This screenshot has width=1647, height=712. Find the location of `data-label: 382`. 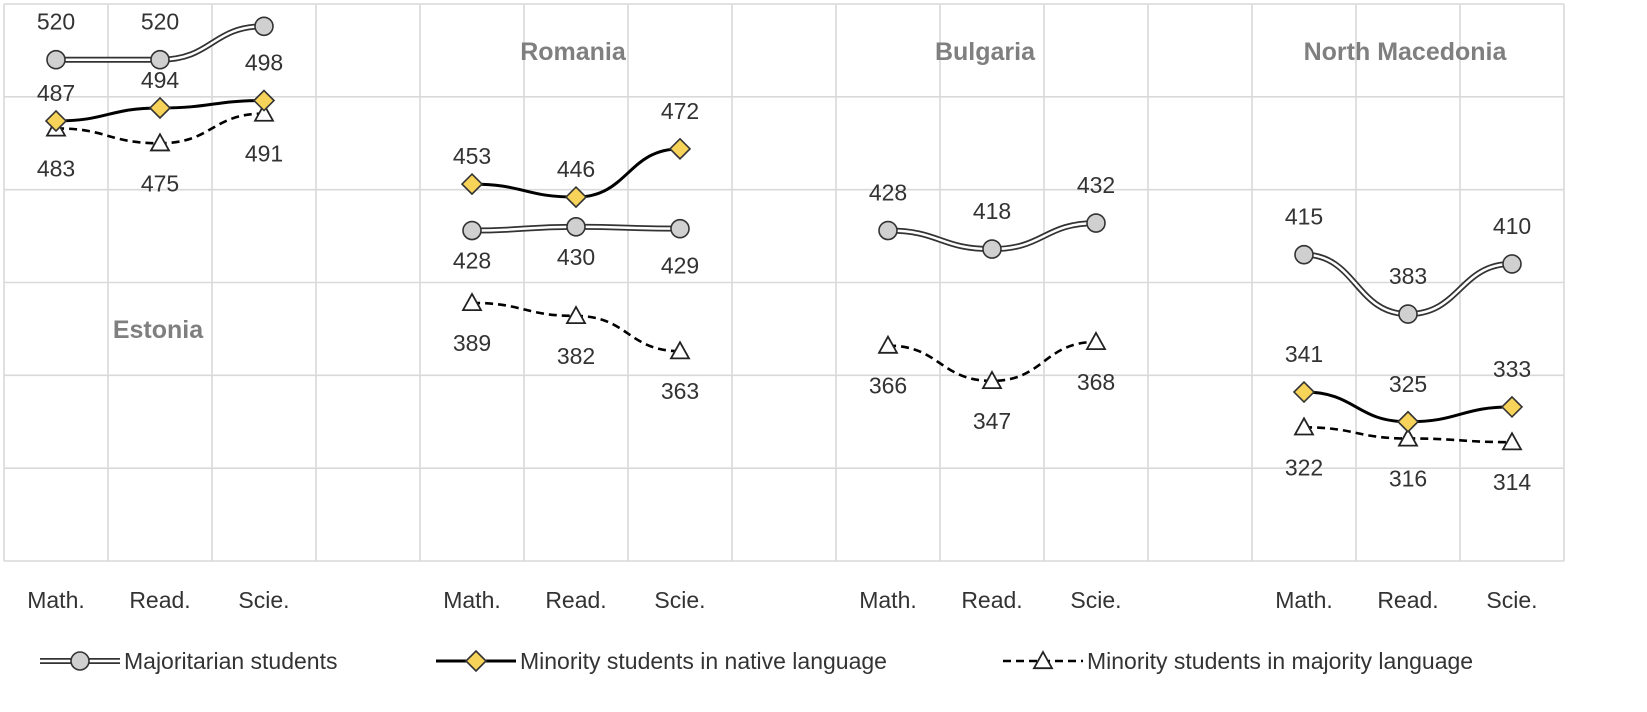

data-label: 382 is located at coordinates (576, 356).